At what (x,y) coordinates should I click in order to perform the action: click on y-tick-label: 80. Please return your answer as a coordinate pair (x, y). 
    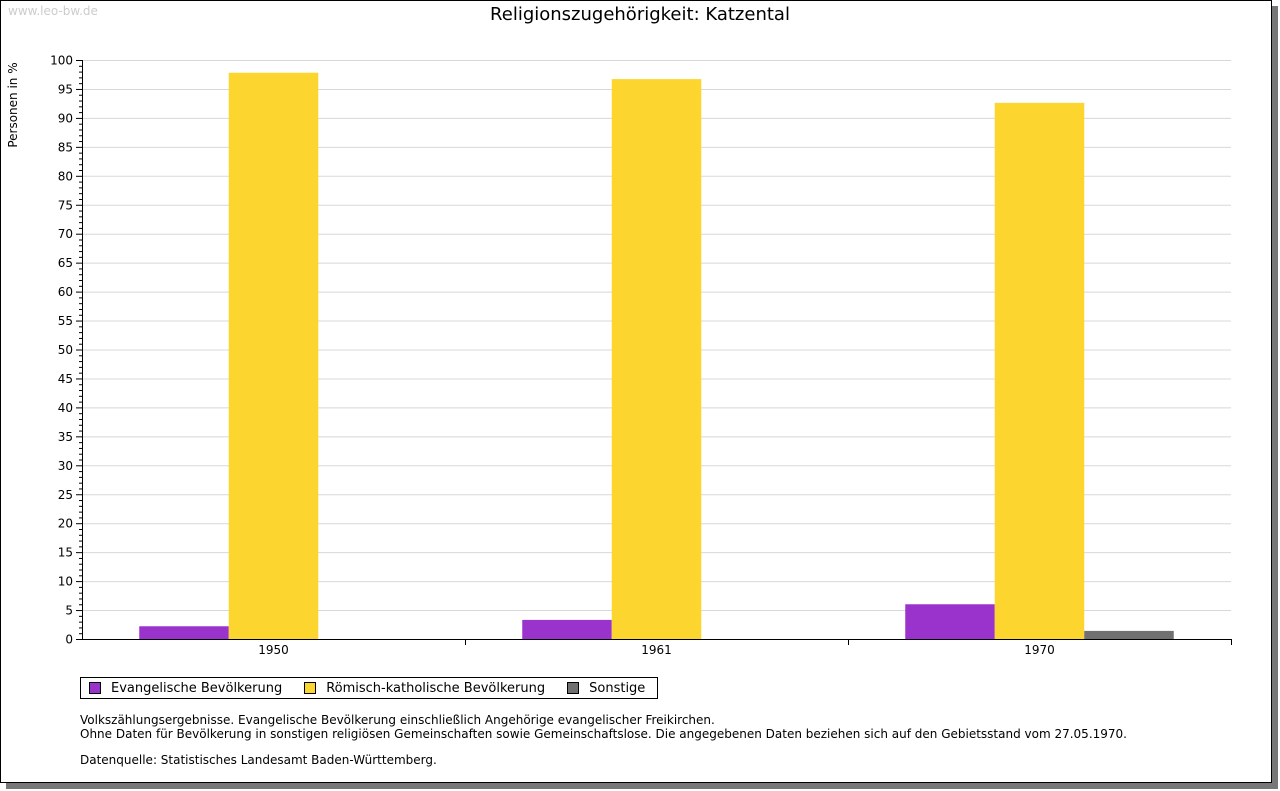
    Looking at the image, I should click on (65, 176).